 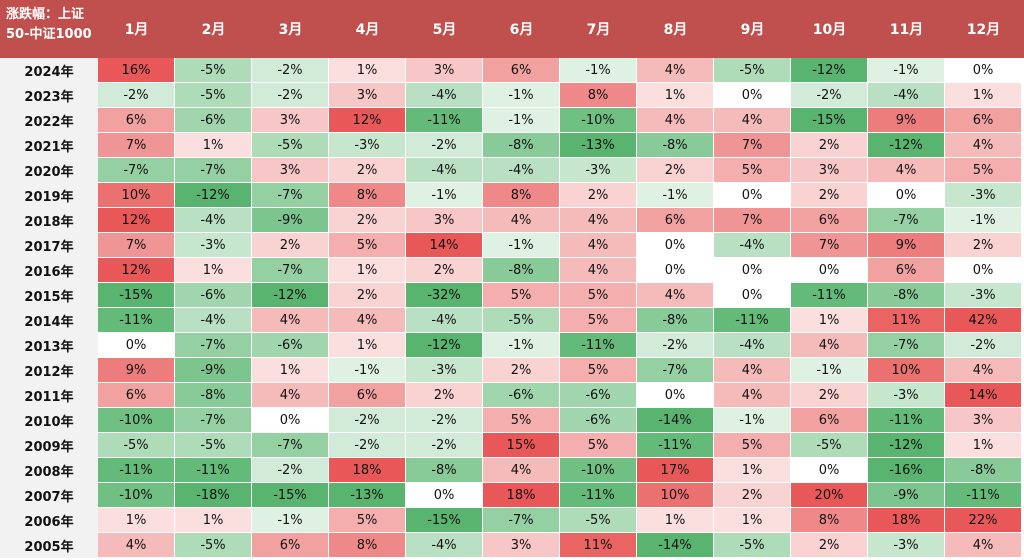 I want to click on column-header: 12月, so click(x=983, y=30).